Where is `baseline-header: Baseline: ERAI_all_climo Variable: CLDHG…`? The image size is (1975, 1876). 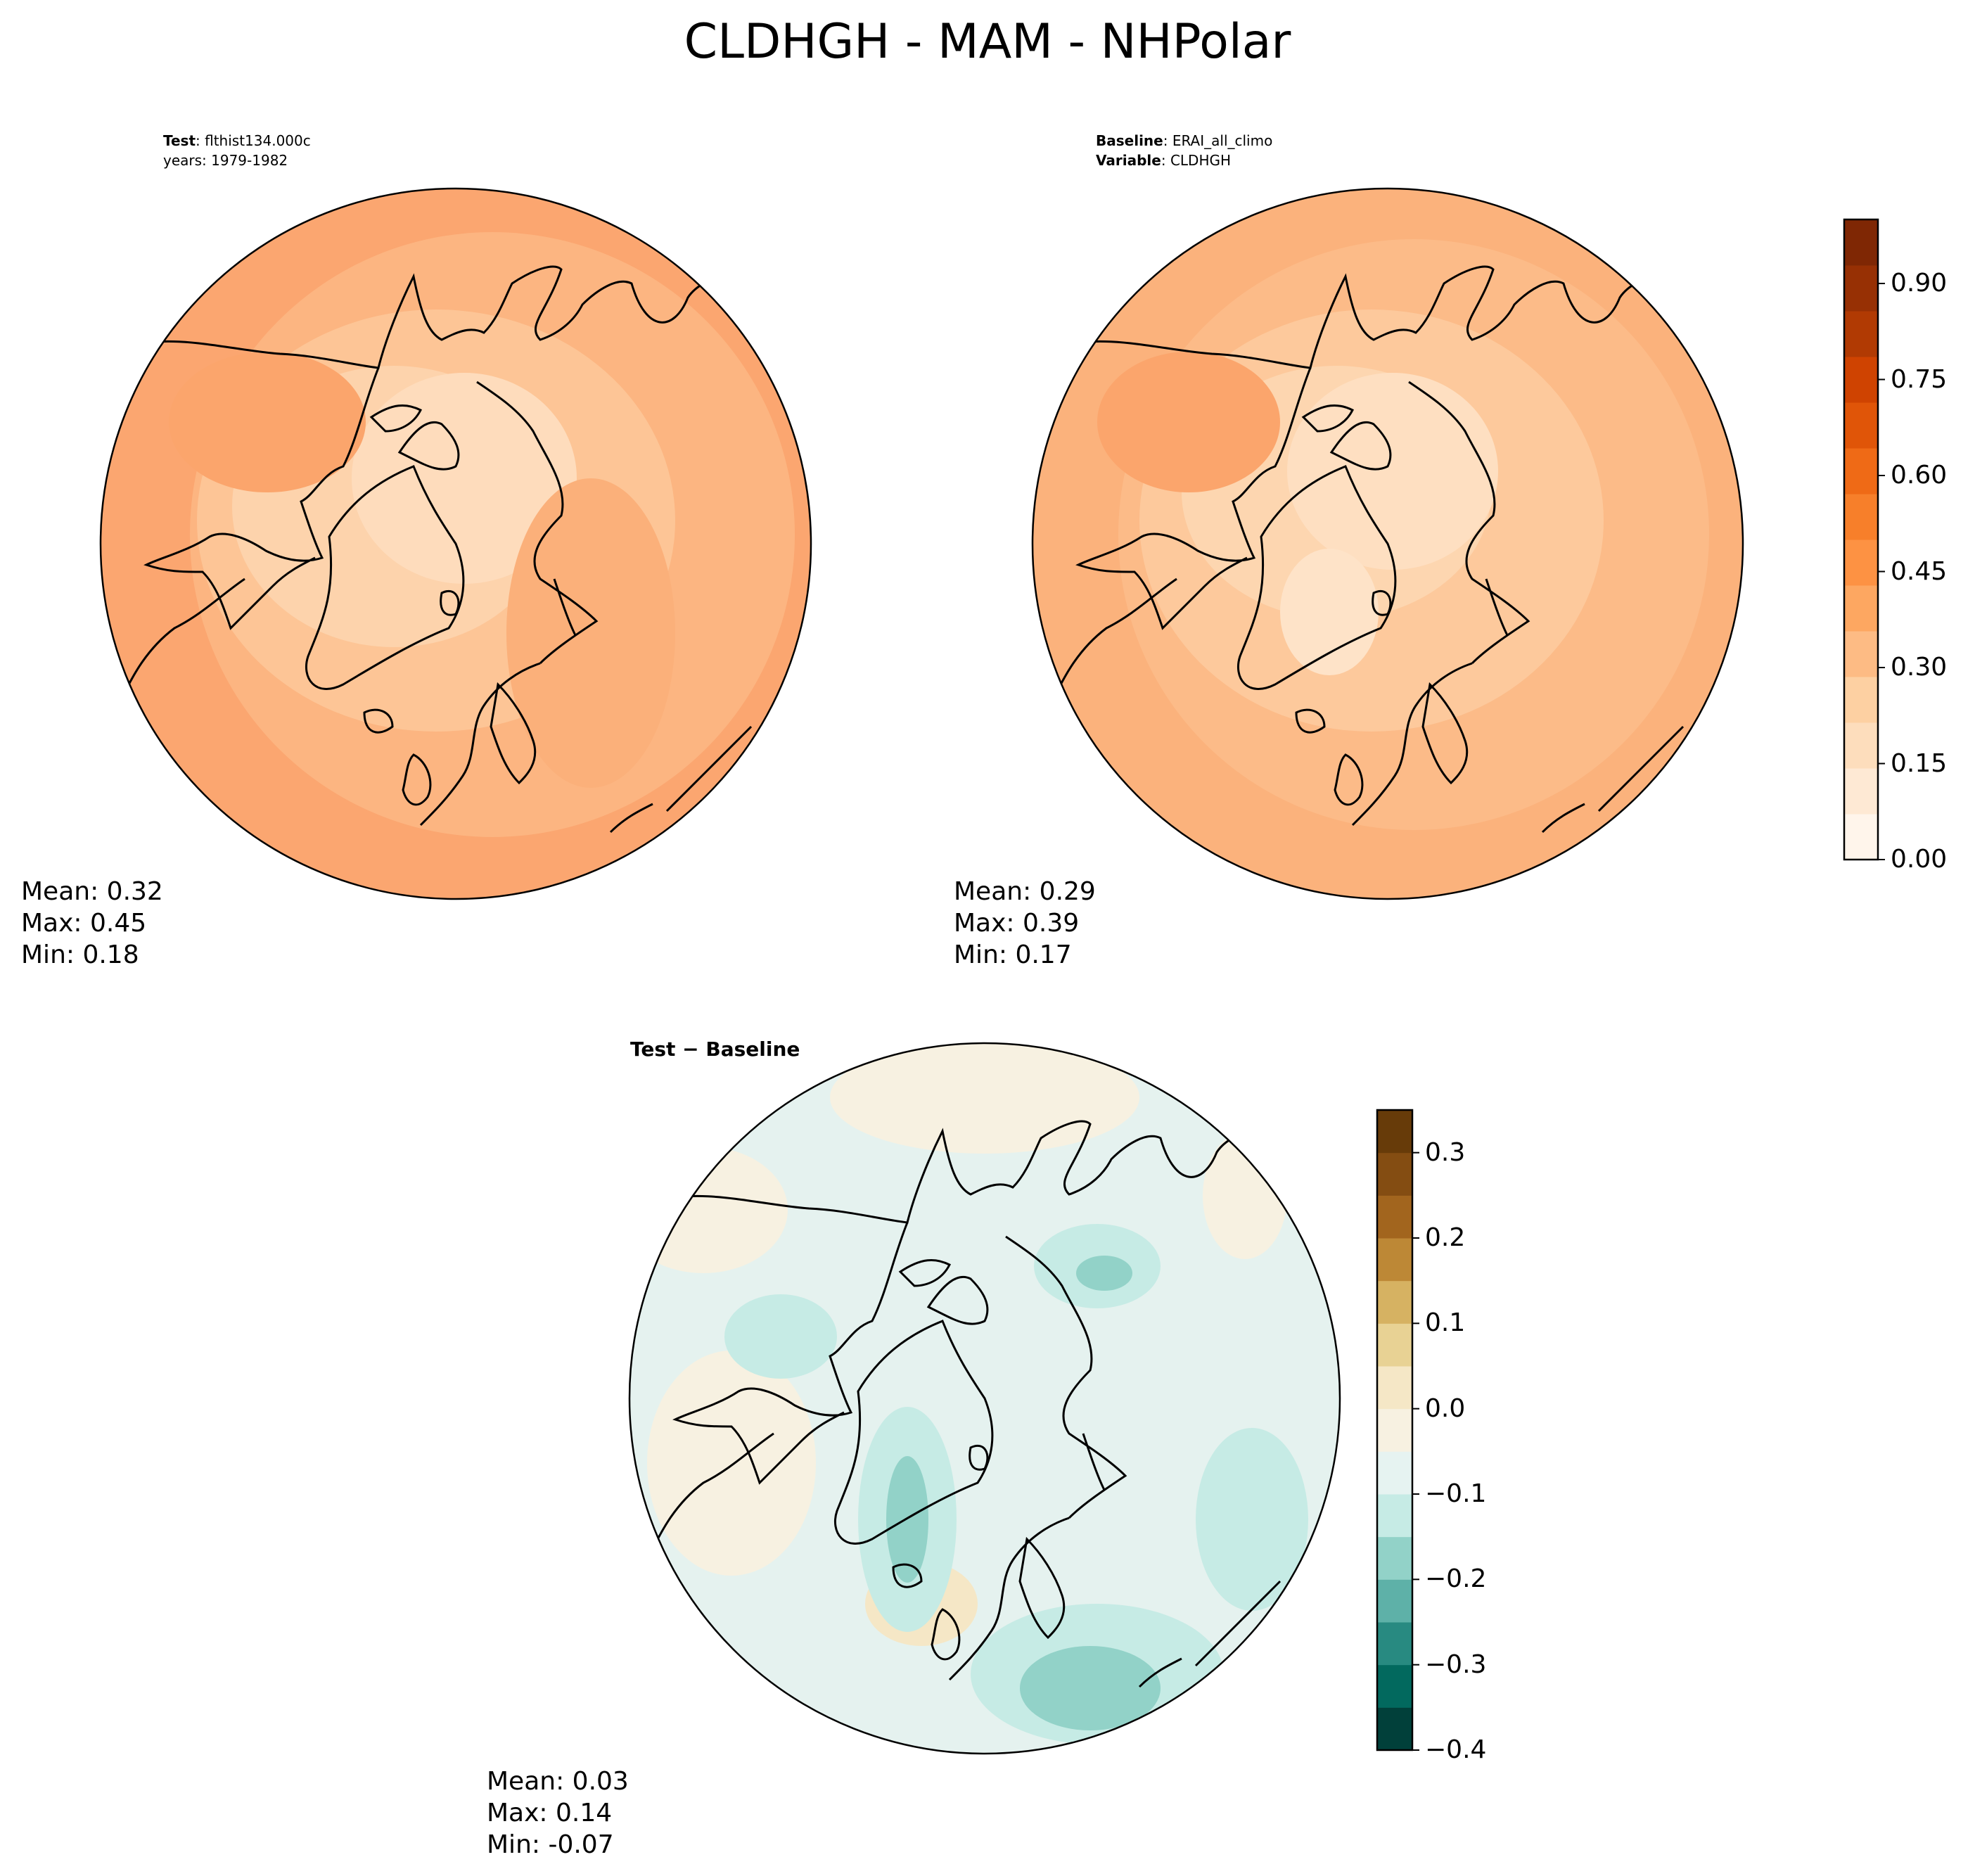
baseline-header: Baseline: ERAI_all_climo Variable: CLDHG… is located at coordinates (1184, 150).